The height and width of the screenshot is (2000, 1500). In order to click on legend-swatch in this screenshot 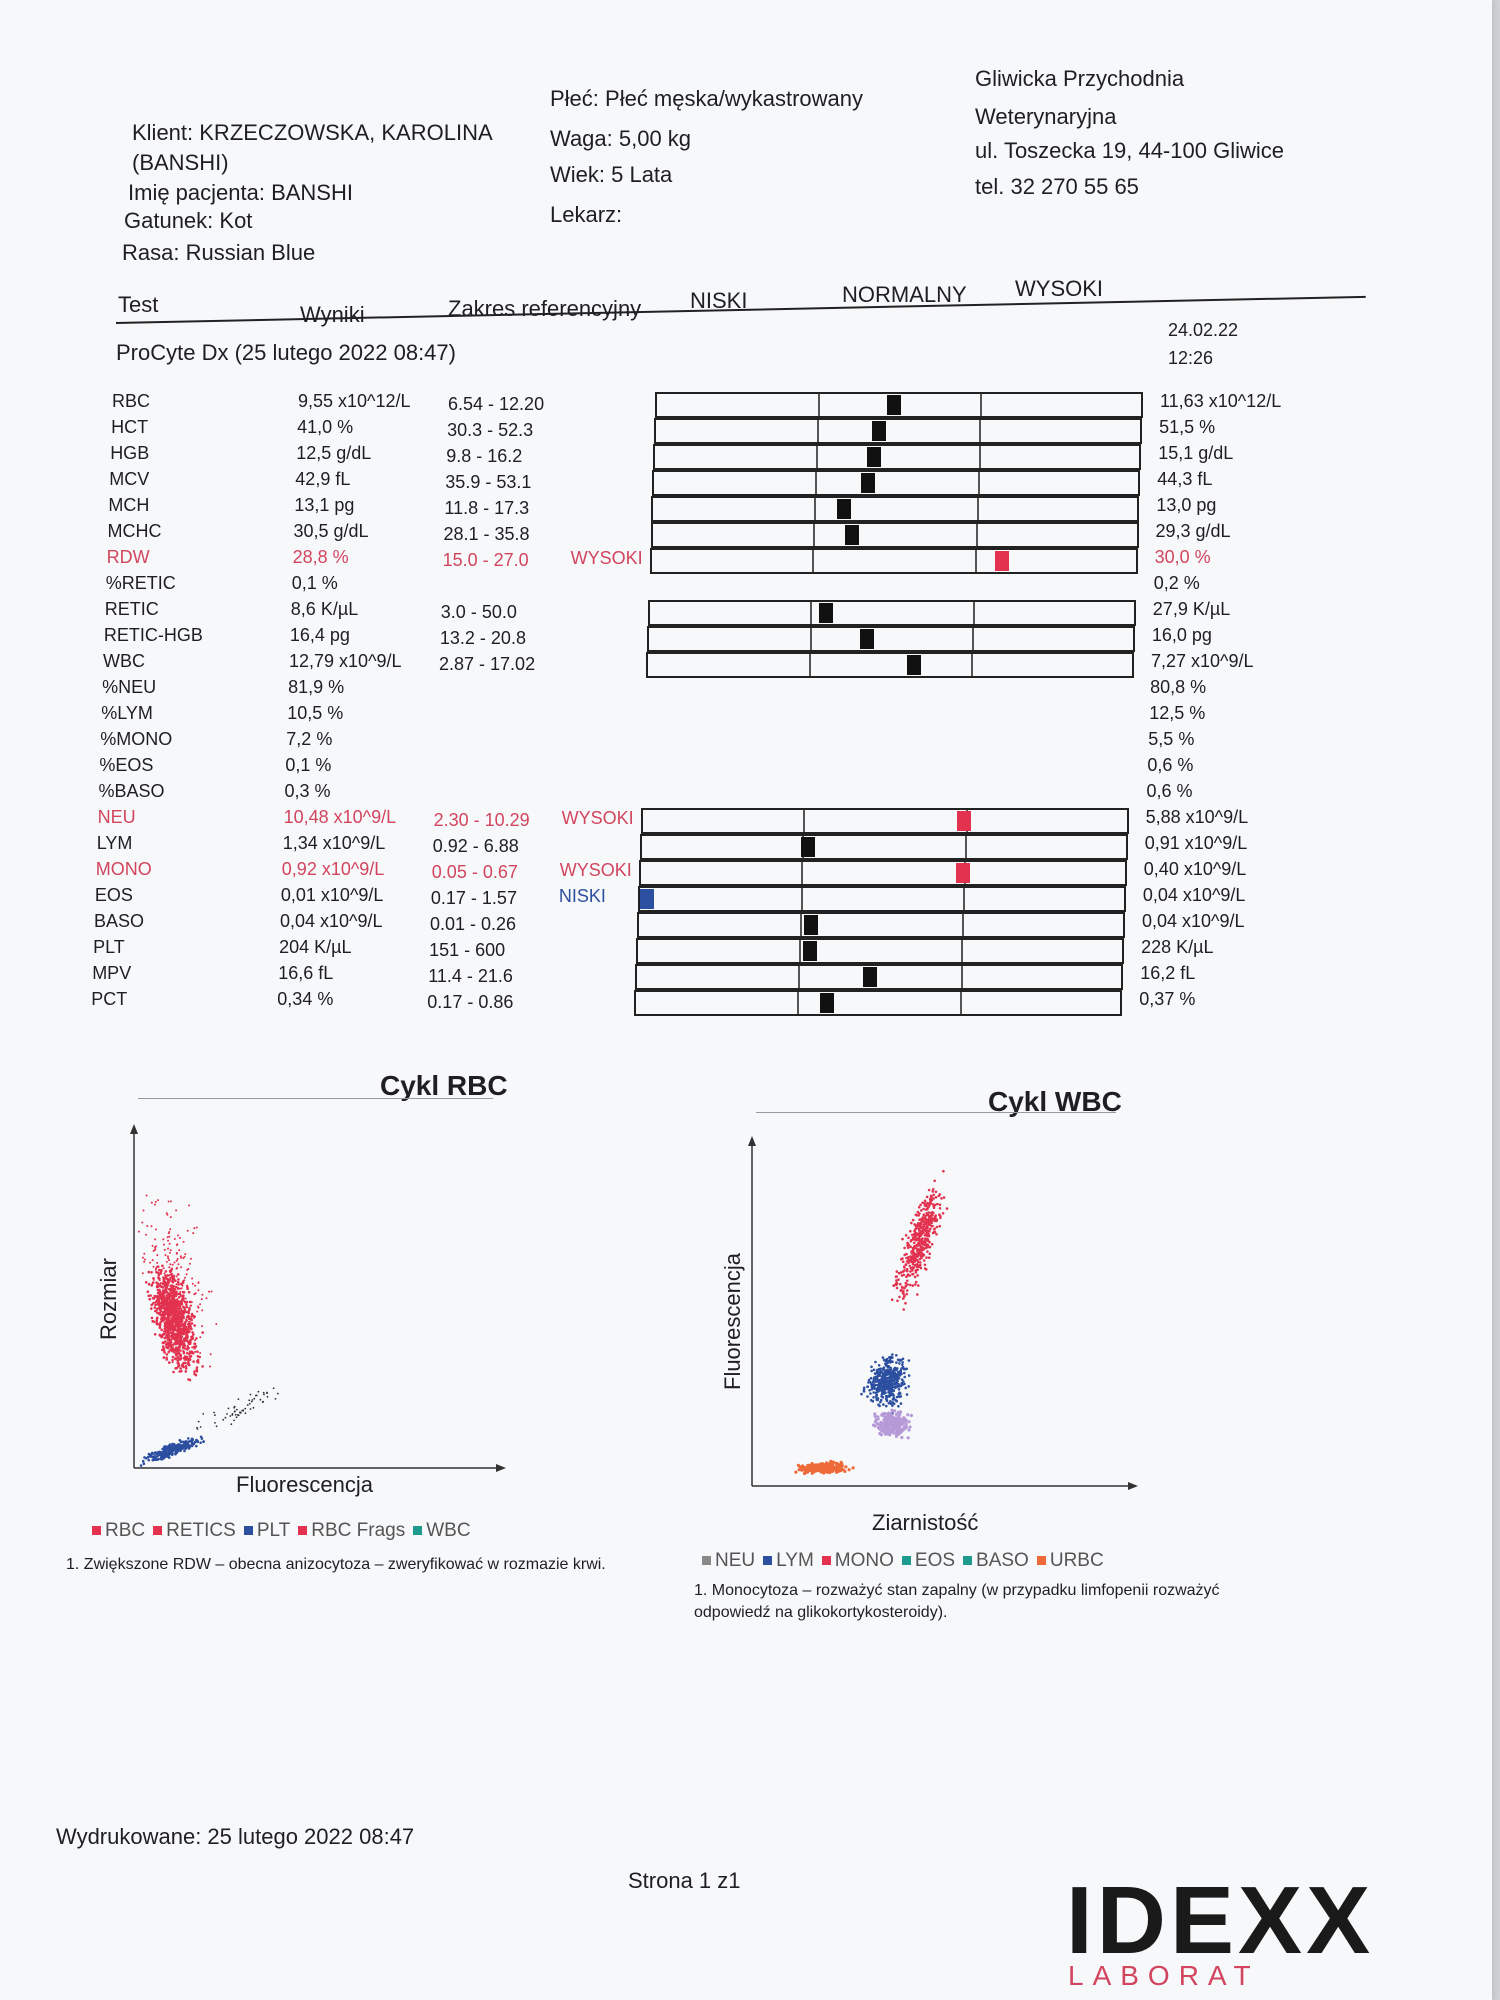, I will do `click(418, 1530)`.